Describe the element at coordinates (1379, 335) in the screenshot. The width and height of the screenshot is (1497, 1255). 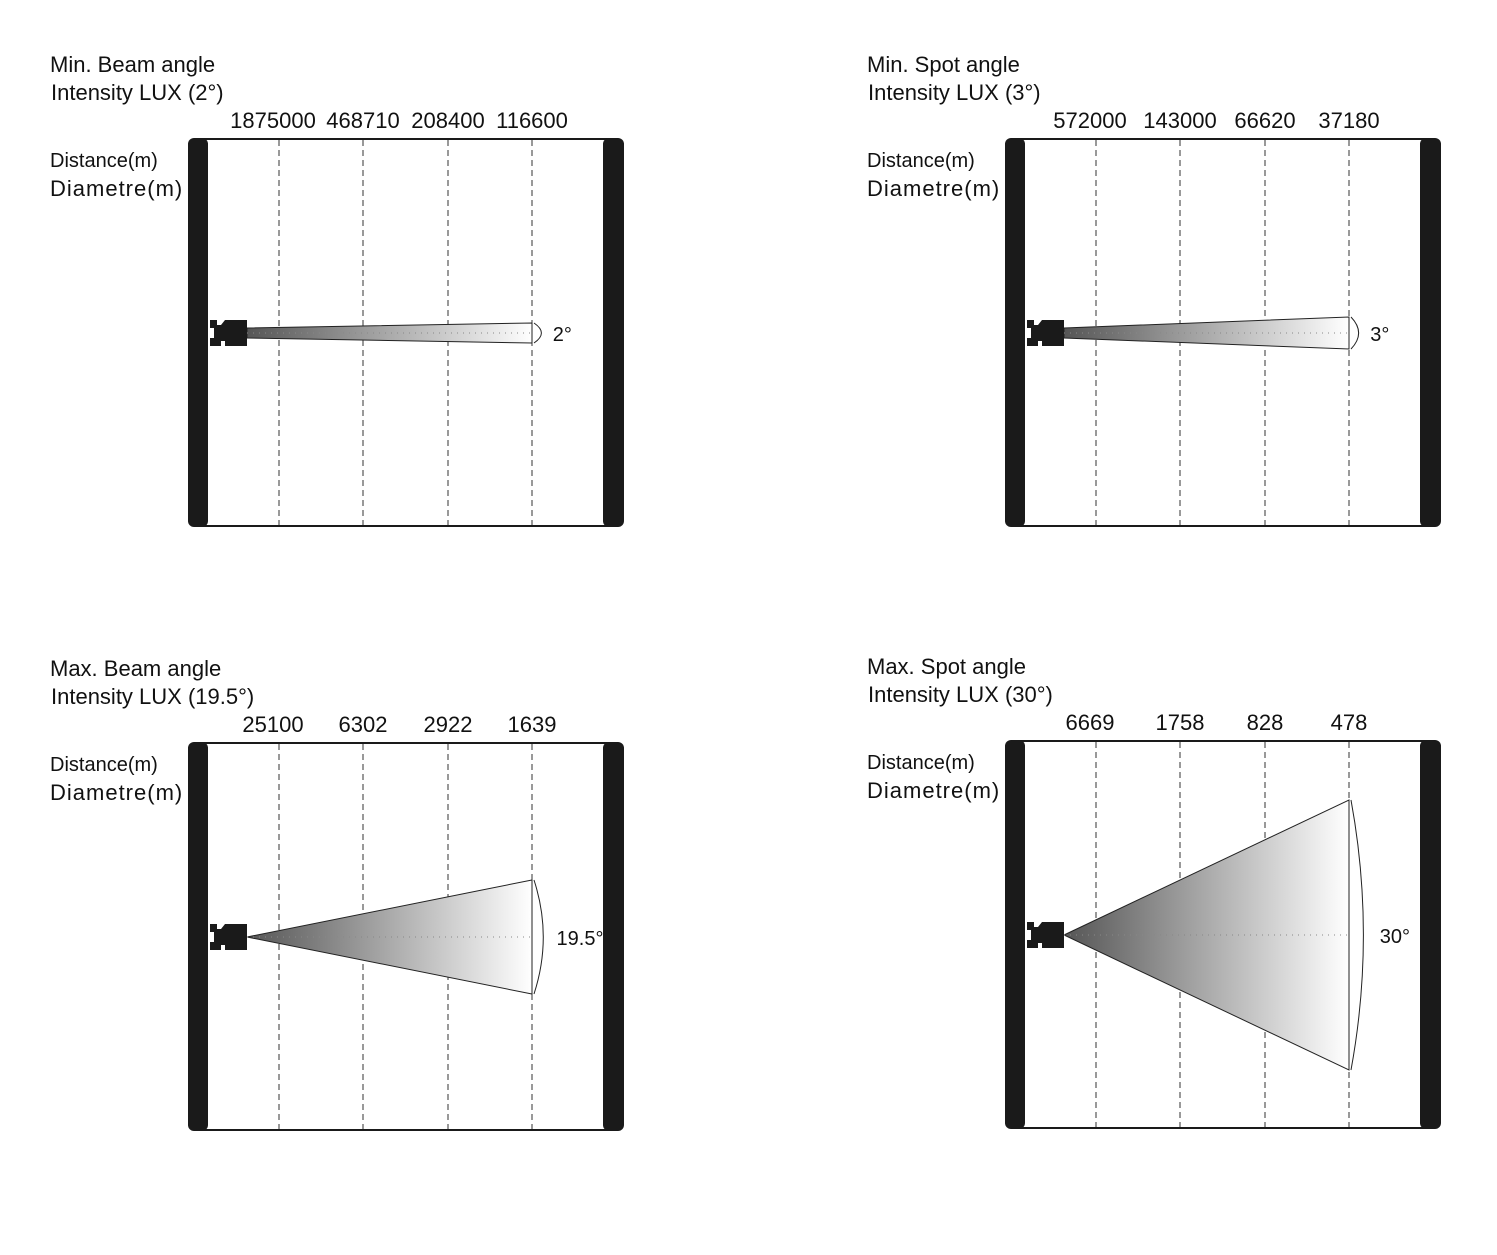
I see `angle-label: 3°` at that location.